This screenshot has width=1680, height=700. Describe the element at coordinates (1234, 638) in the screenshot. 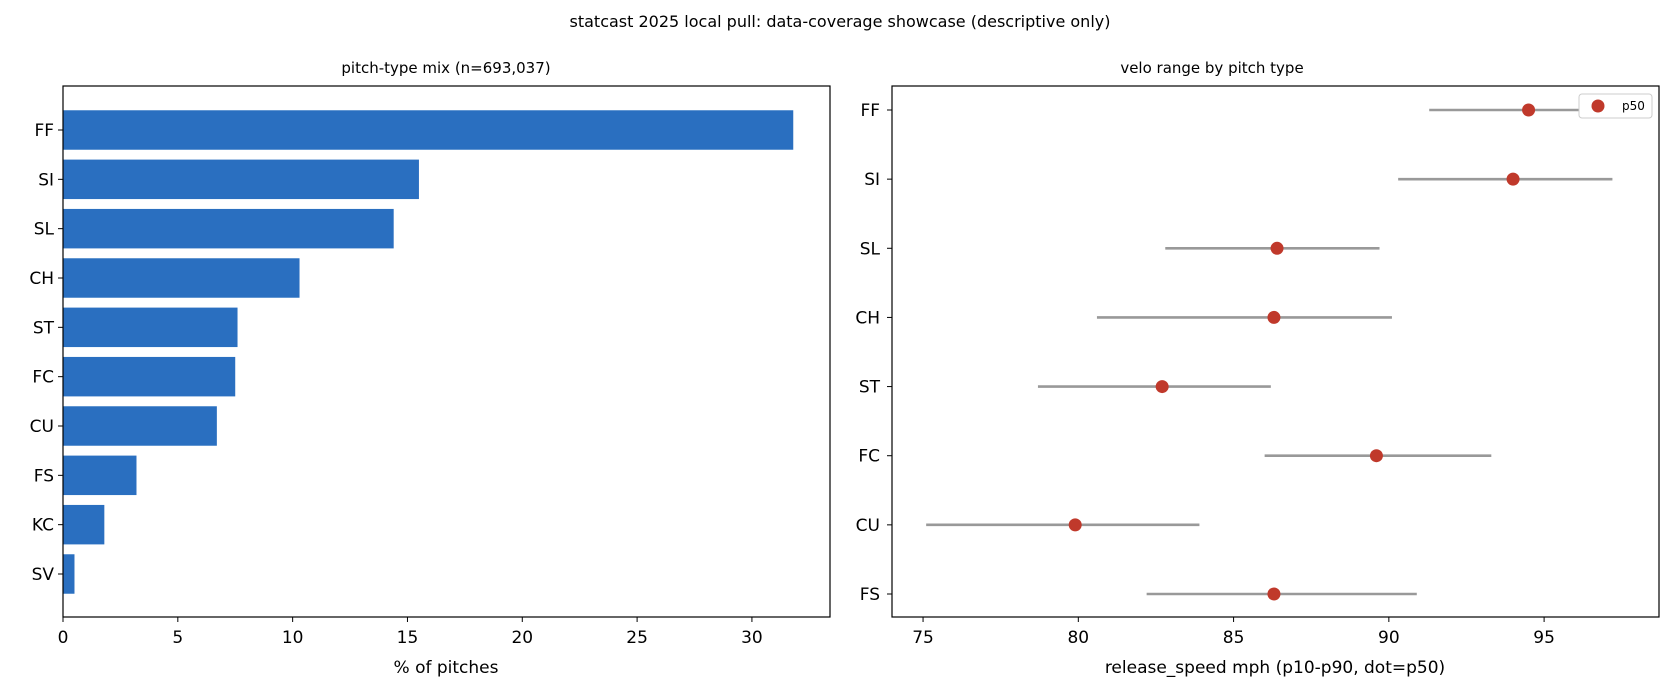

I see `x-tick-label-85: 85` at that location.